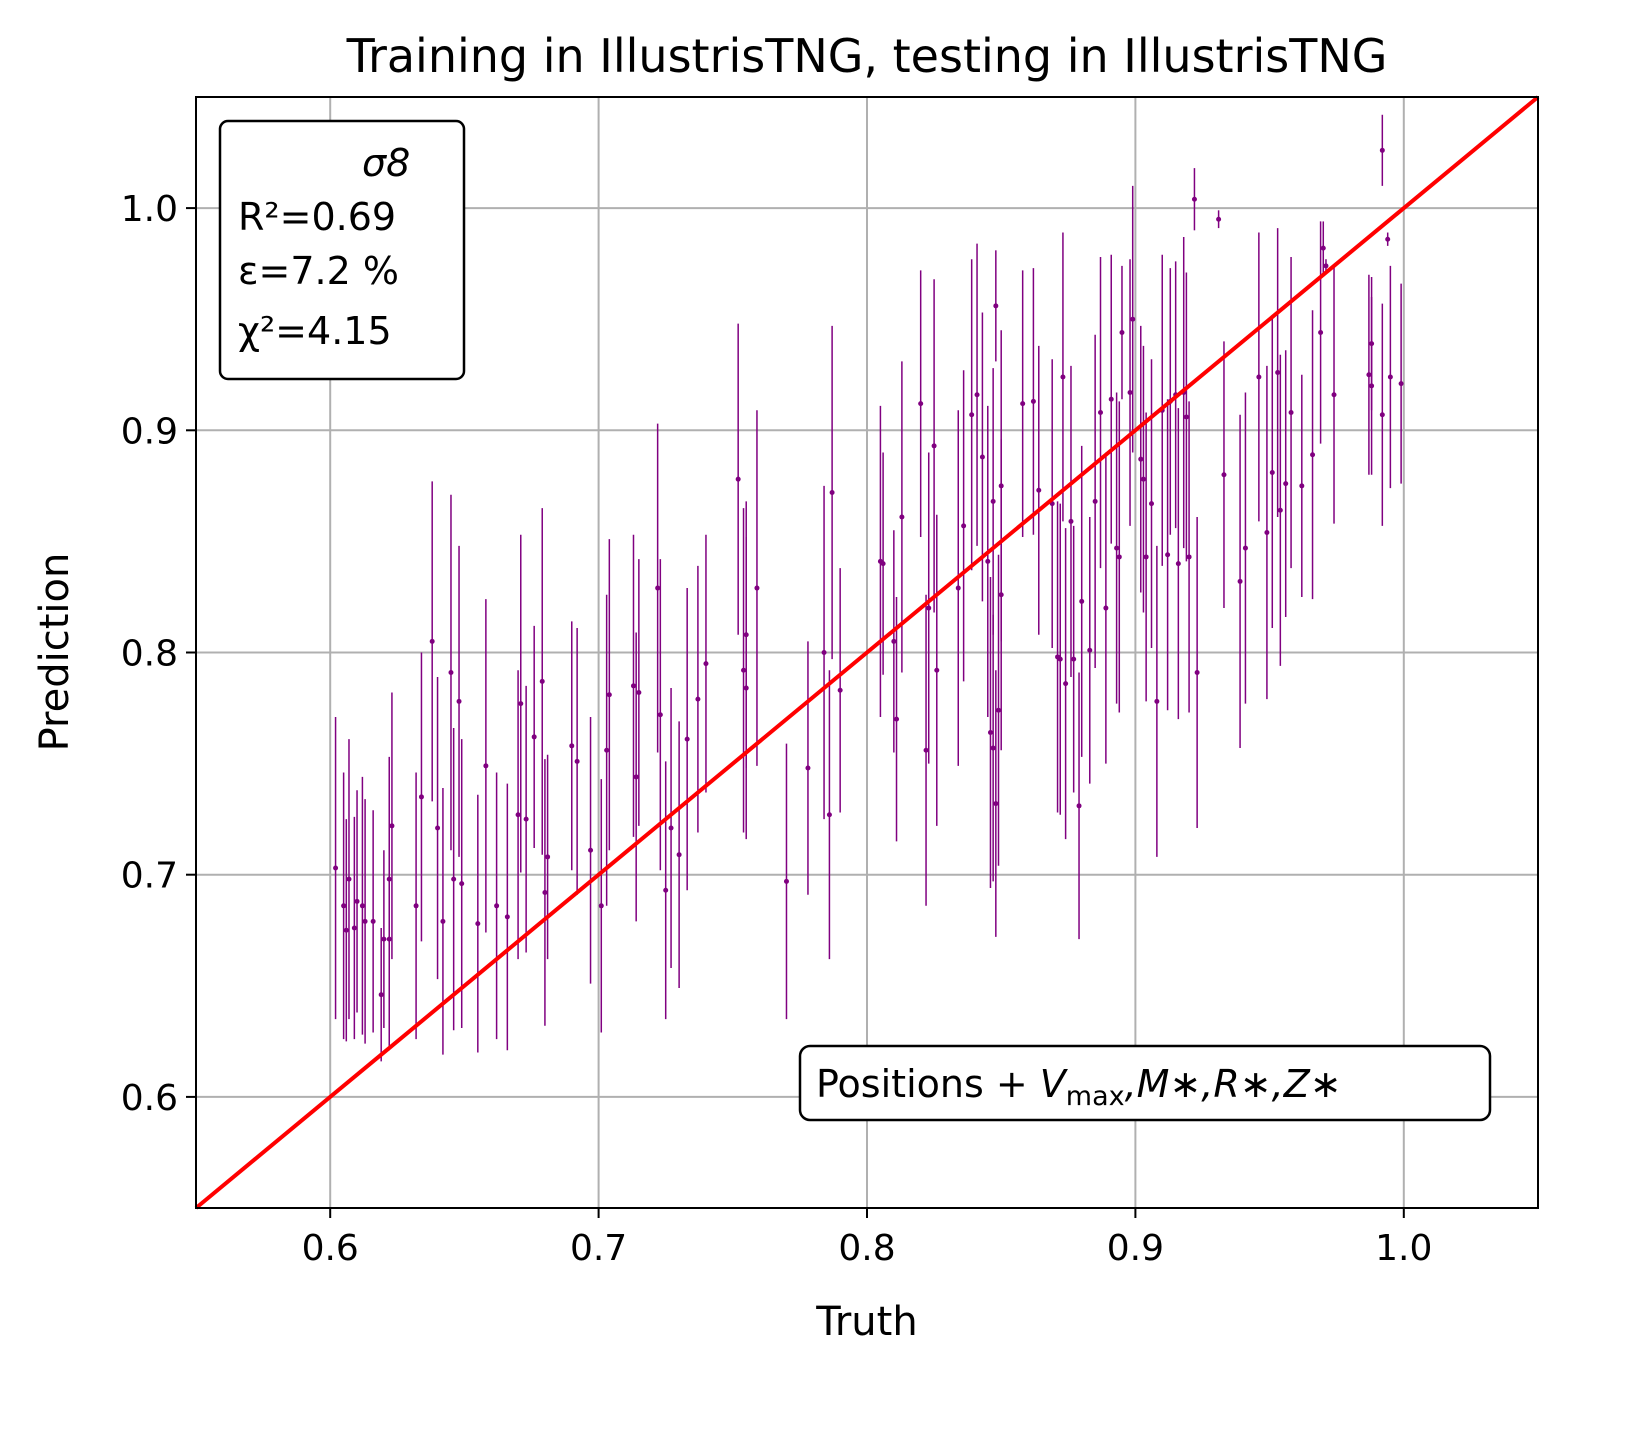  I want to click on annotation-v: V, so click(1054, 1084).